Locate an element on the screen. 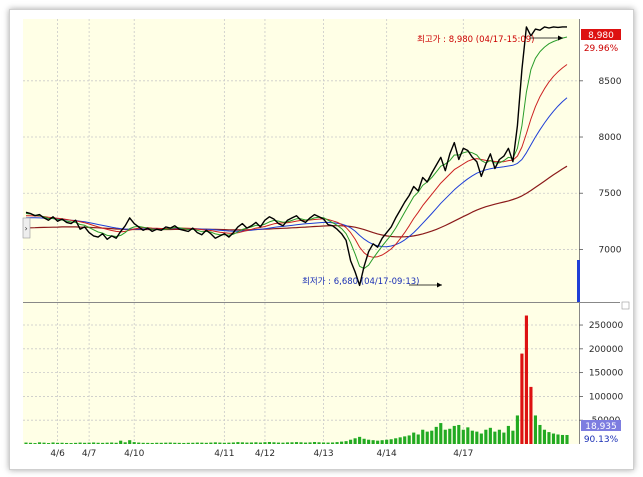 Image resolution: width=643 pixels, height=477 pixels. time-tick-label: 4/12 is located at coordinates (265, 454).